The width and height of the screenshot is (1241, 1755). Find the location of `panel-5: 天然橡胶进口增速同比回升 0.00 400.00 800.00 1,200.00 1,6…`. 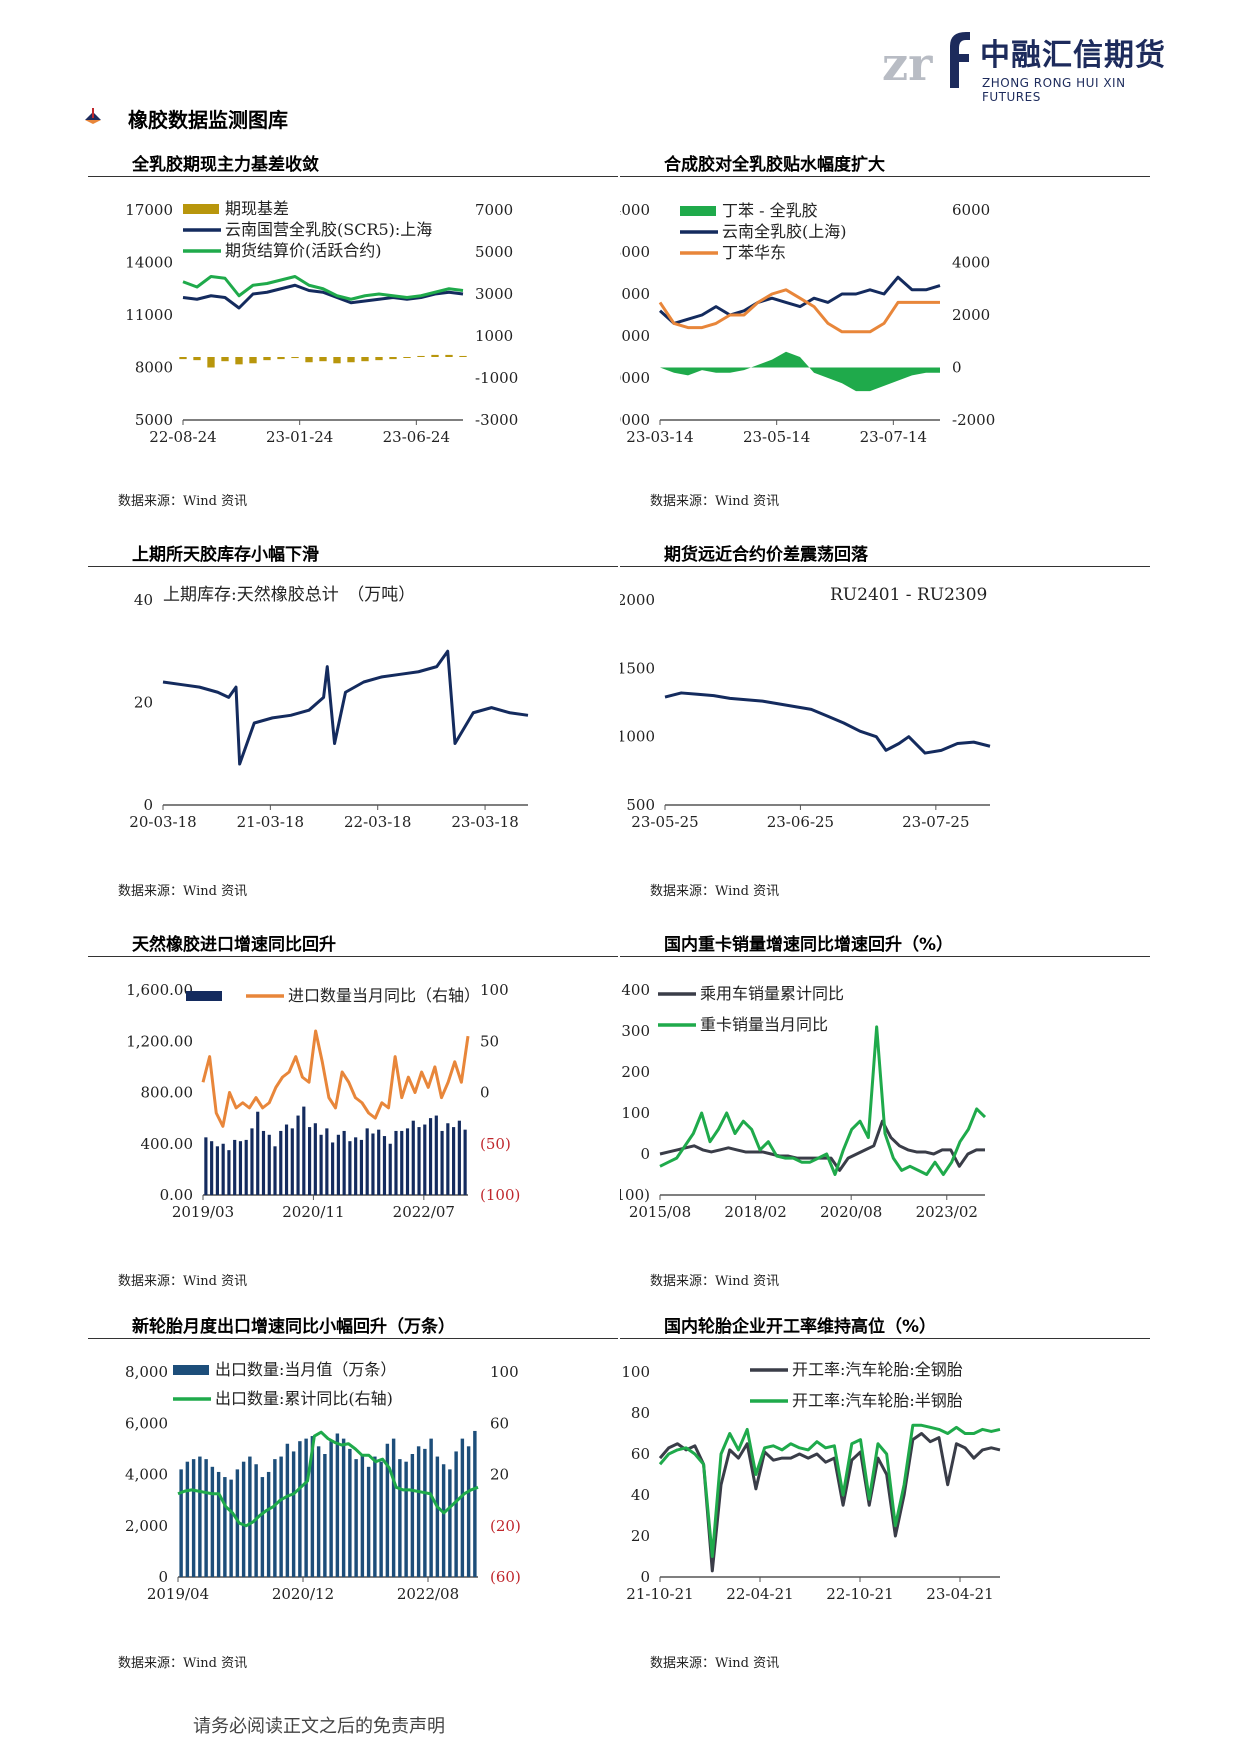

panel-5: 天然橡胶进口增速同比回升 0.00 400.00 800.00 1,200.00 1,6… is located at coordinates (353, 1125).